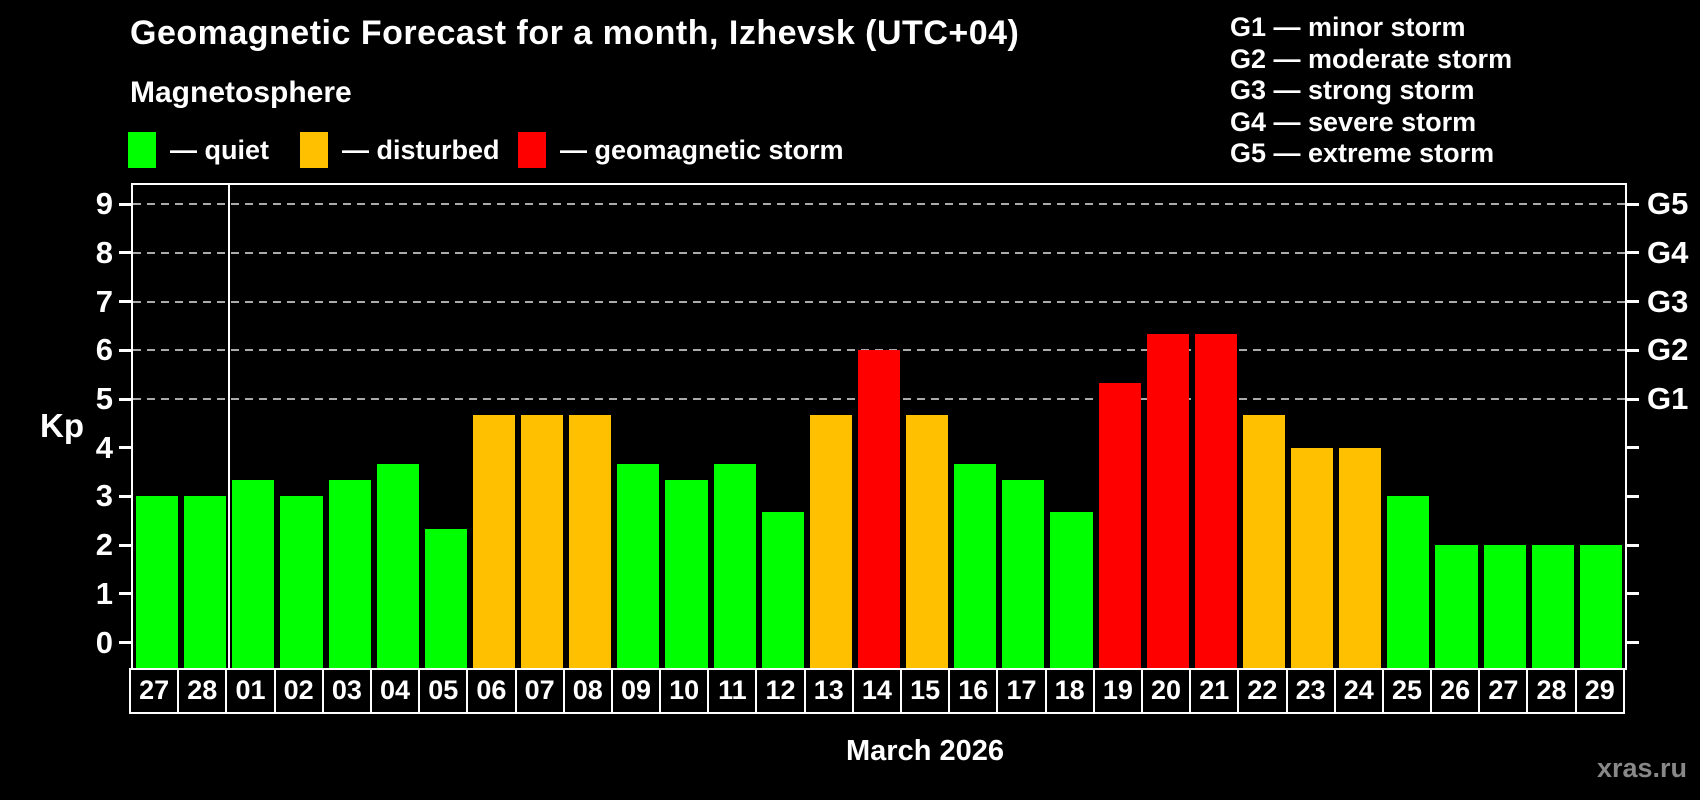  I want to click on day-label: 09, so click(637, 691).